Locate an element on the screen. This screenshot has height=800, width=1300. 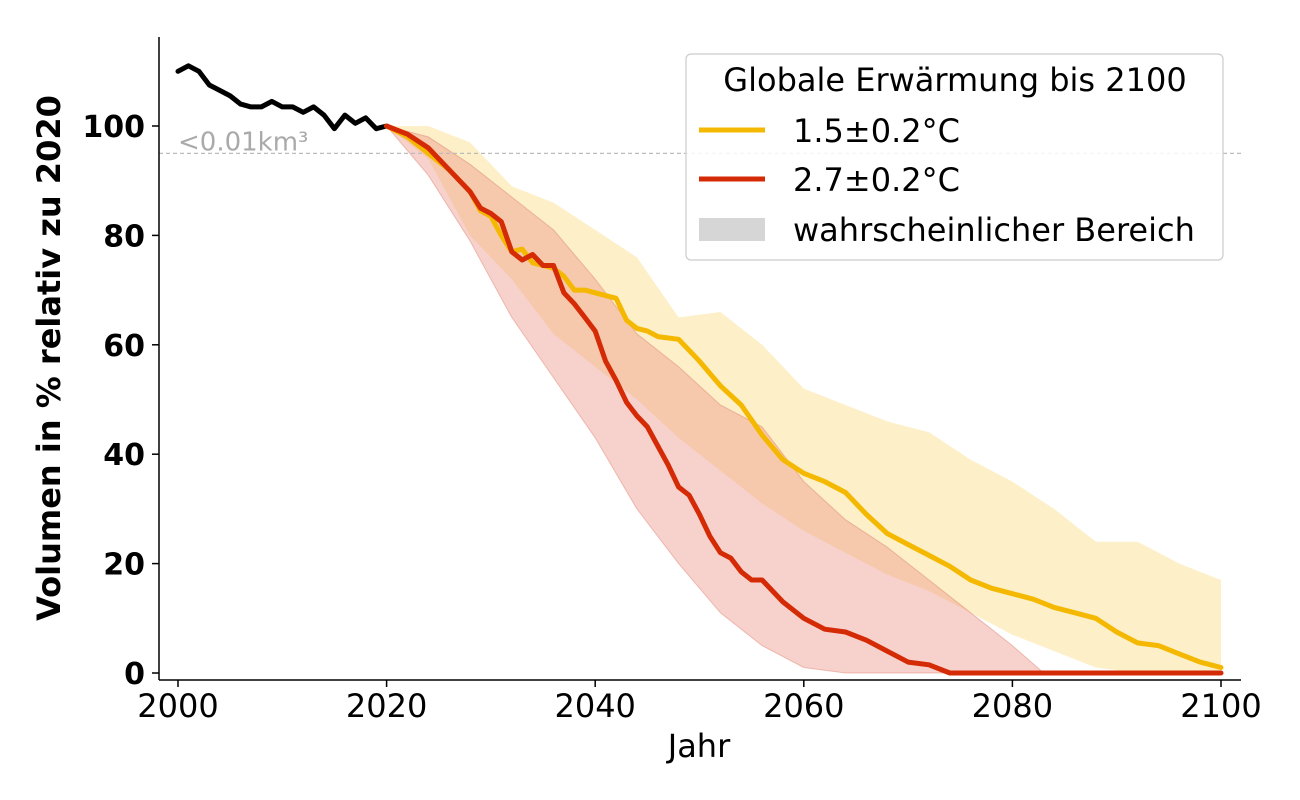
x-tick-label: 2000 is located at coordinates (177, 706).